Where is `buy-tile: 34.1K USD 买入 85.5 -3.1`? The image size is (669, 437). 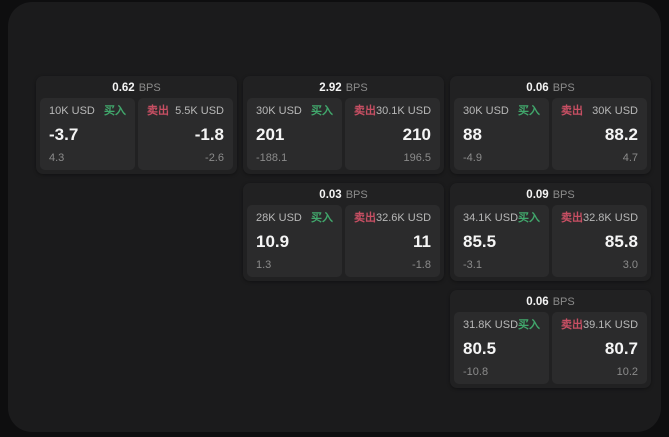 buy-tile: 34.1K USD 买入 85.5 -3.1 is located at coordinates (501, 241).